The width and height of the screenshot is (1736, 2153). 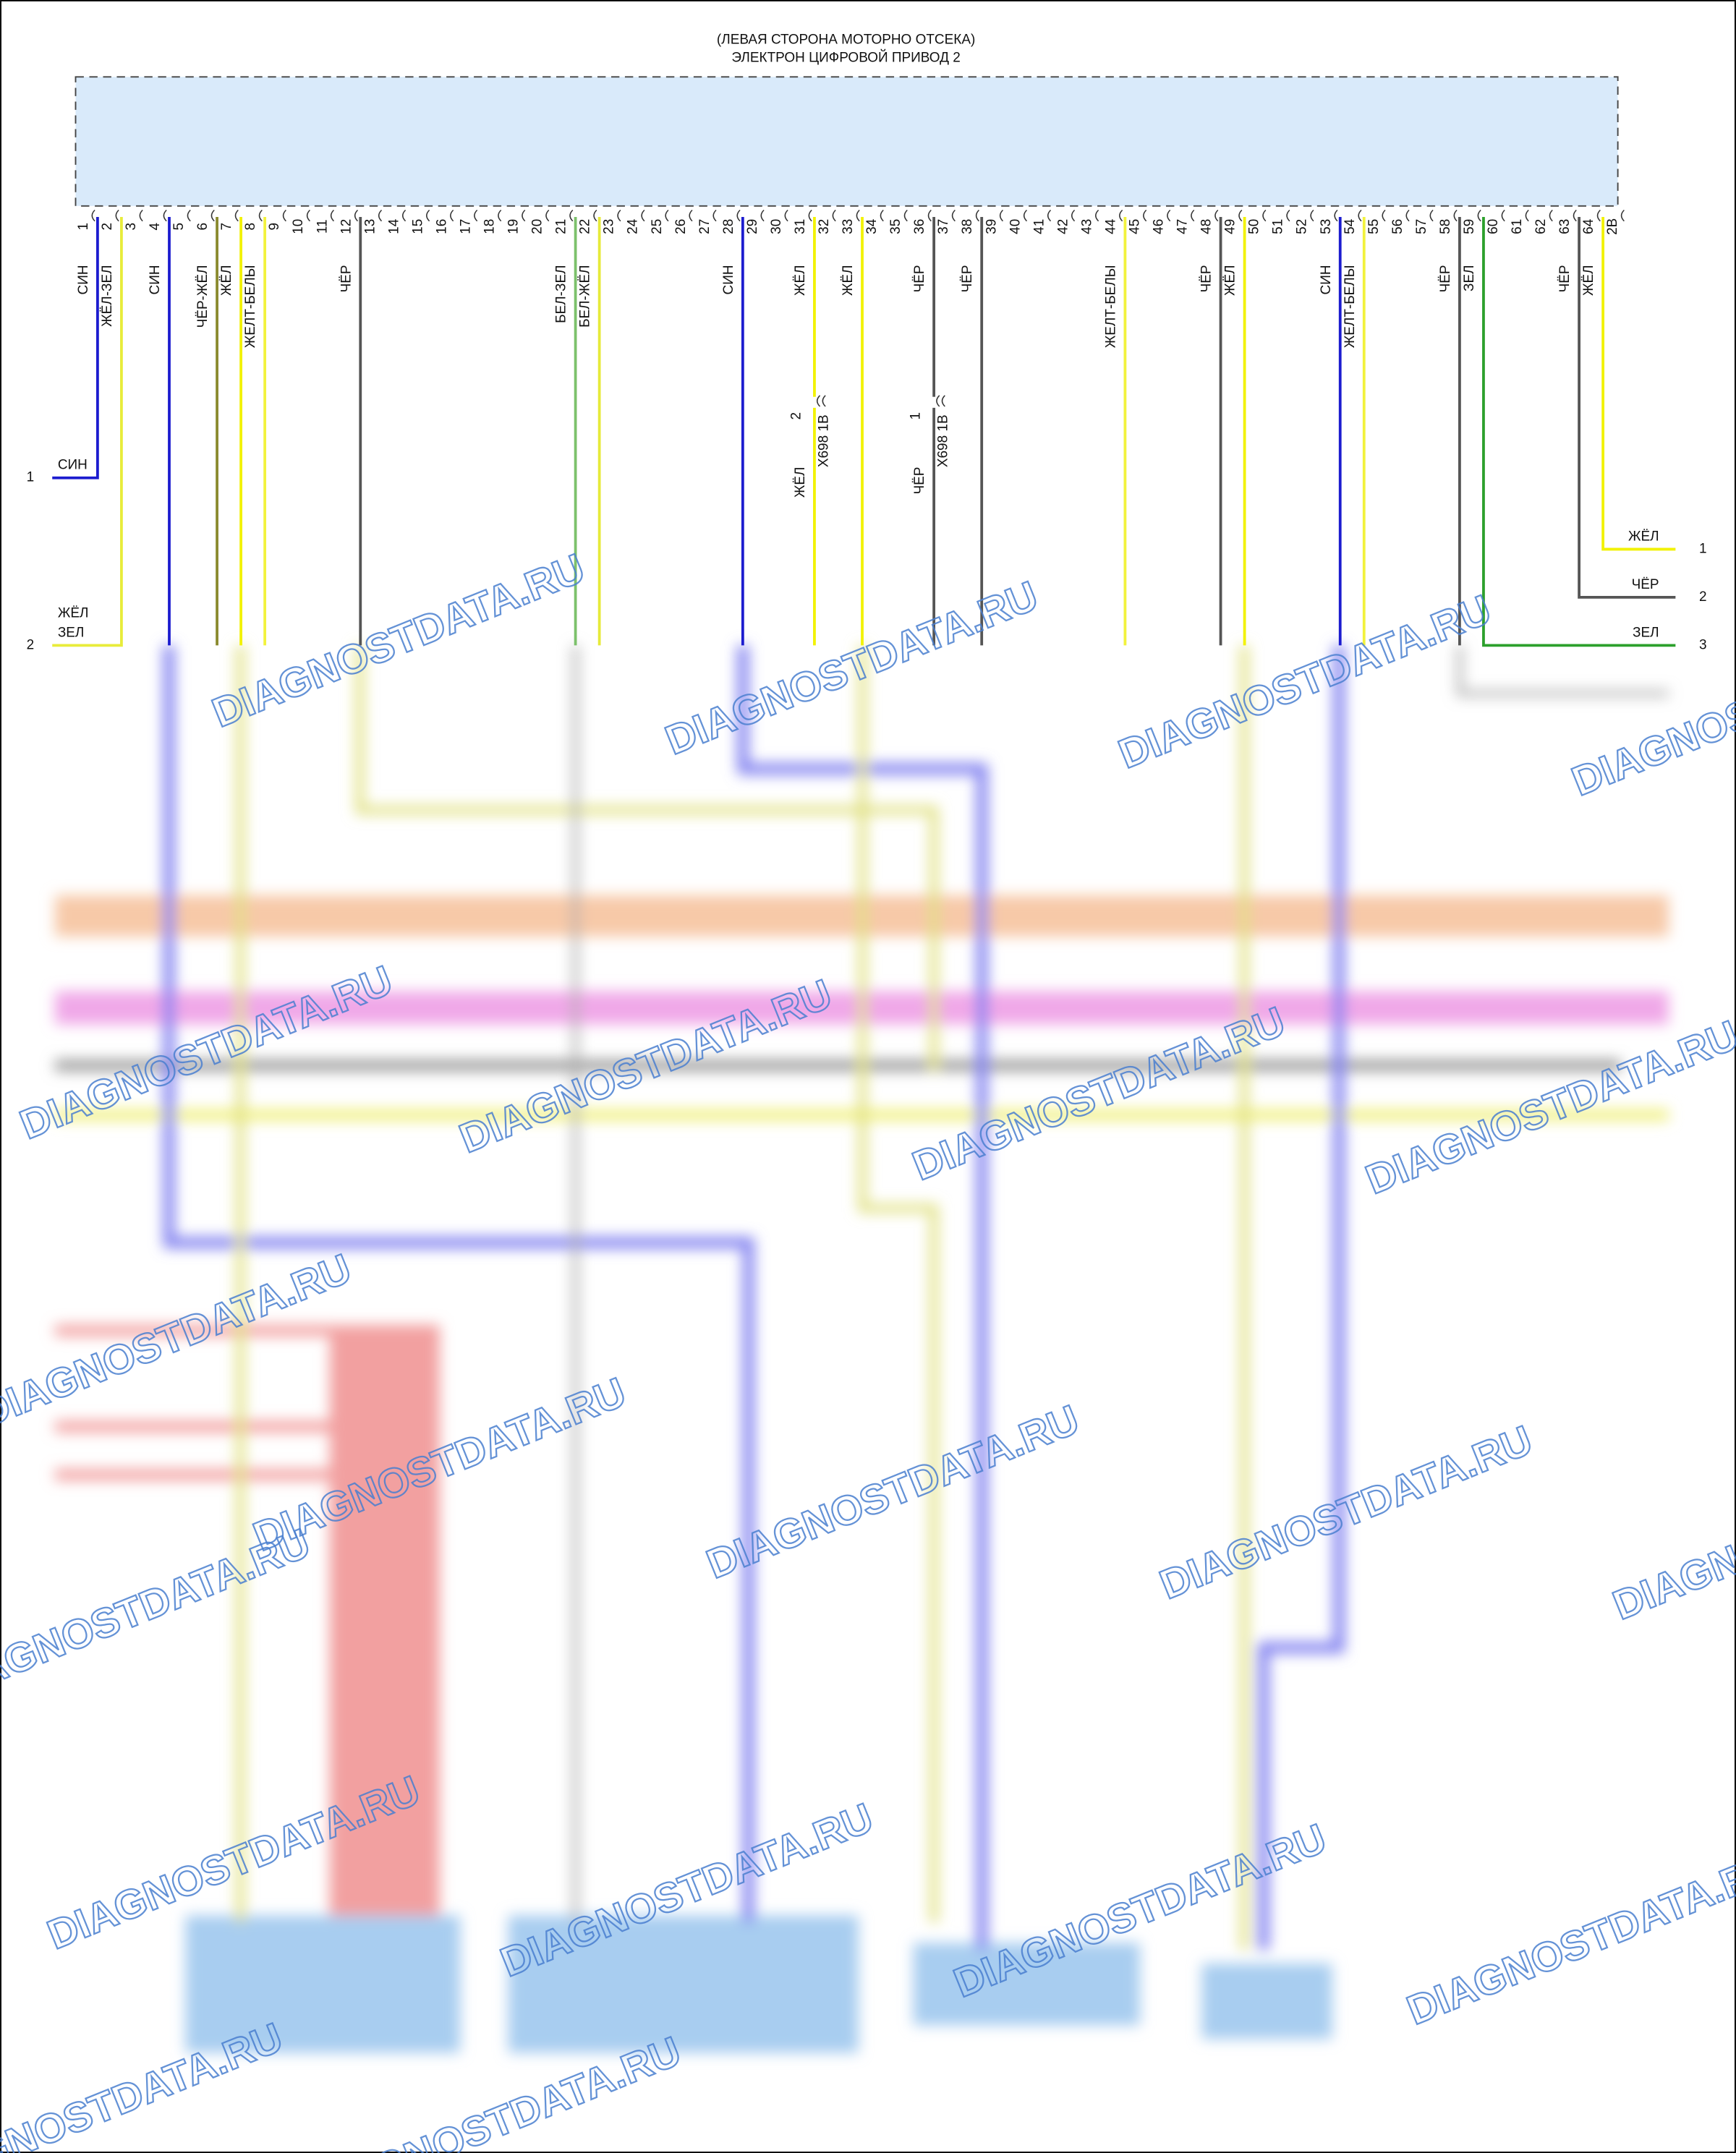 What do you see at coordinates (585, 226) in the screenshot?
I see `pin-label: 22` at bounding box center [585, 226].